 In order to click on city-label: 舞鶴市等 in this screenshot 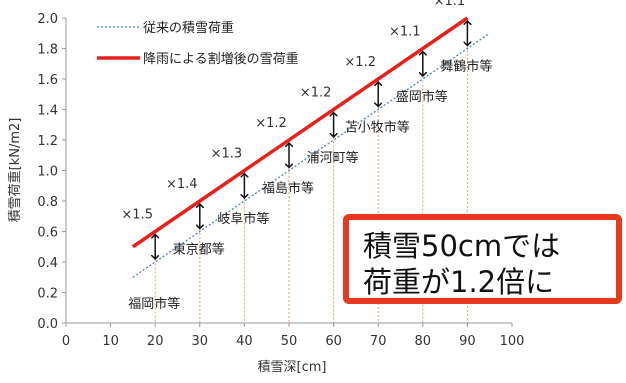, I will do `click(466, 67)`.